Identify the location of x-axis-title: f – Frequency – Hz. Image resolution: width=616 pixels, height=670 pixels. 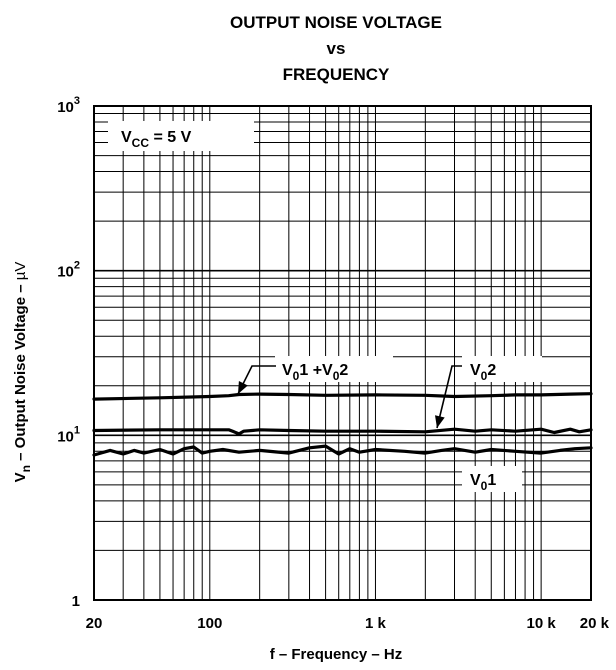
(336, 654).